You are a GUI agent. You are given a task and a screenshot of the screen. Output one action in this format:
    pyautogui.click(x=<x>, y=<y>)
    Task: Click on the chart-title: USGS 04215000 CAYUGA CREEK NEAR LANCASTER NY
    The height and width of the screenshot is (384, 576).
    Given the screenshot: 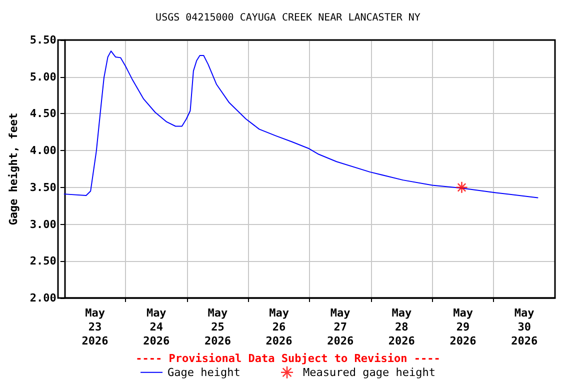 What is the action you would take?
    pyautogui.click(x=288, y=18)
    